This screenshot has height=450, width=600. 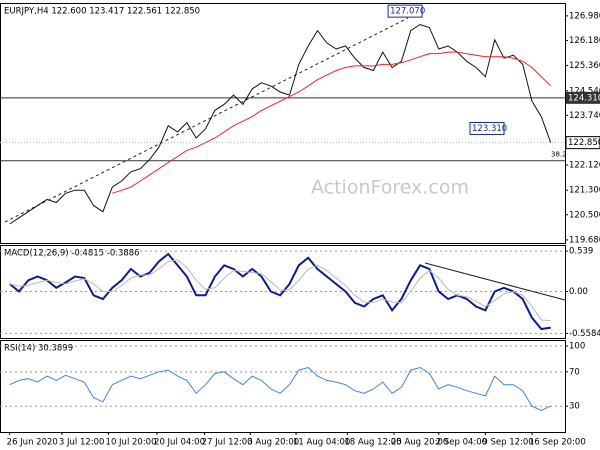 What do you see at coordinates (578, 292) in the screenshot?
I see `y-tick-label: 0.00` at bounding box center [578, 292].